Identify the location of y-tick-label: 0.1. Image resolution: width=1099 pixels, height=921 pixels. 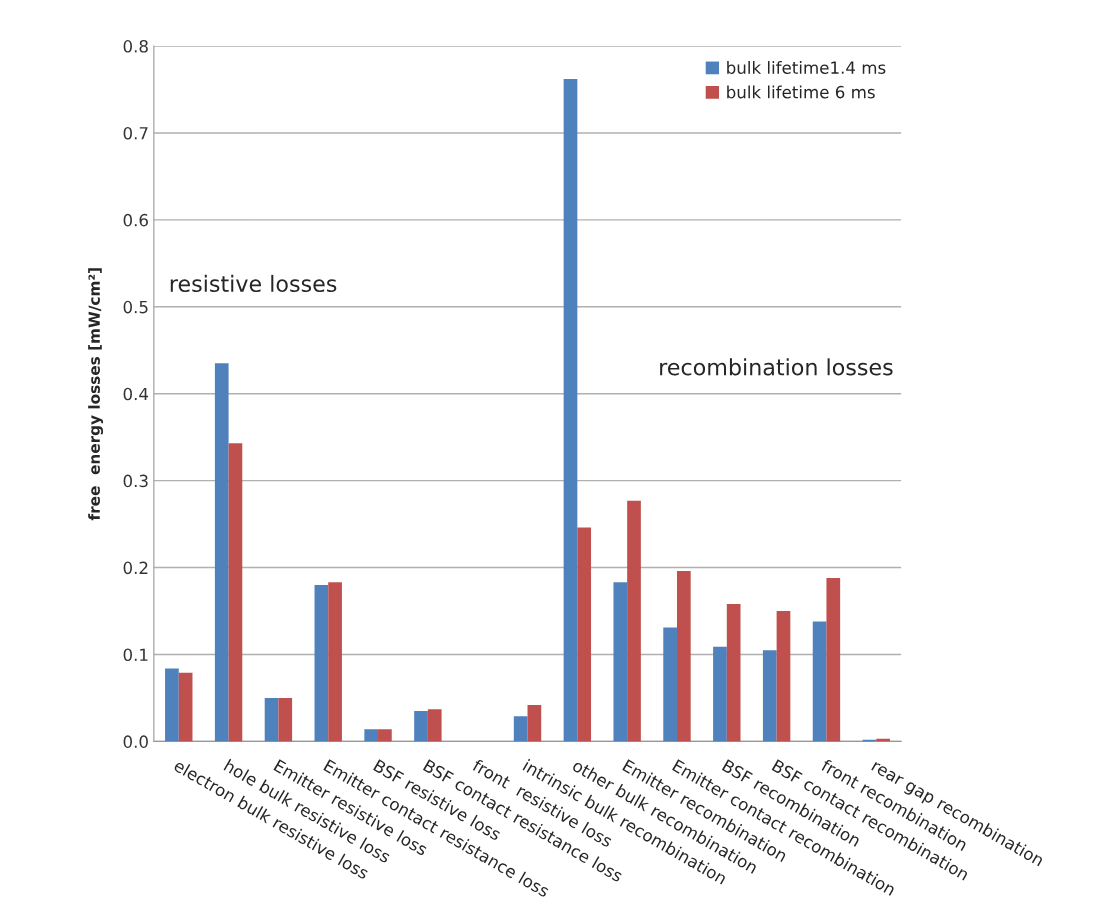
(135, 655).